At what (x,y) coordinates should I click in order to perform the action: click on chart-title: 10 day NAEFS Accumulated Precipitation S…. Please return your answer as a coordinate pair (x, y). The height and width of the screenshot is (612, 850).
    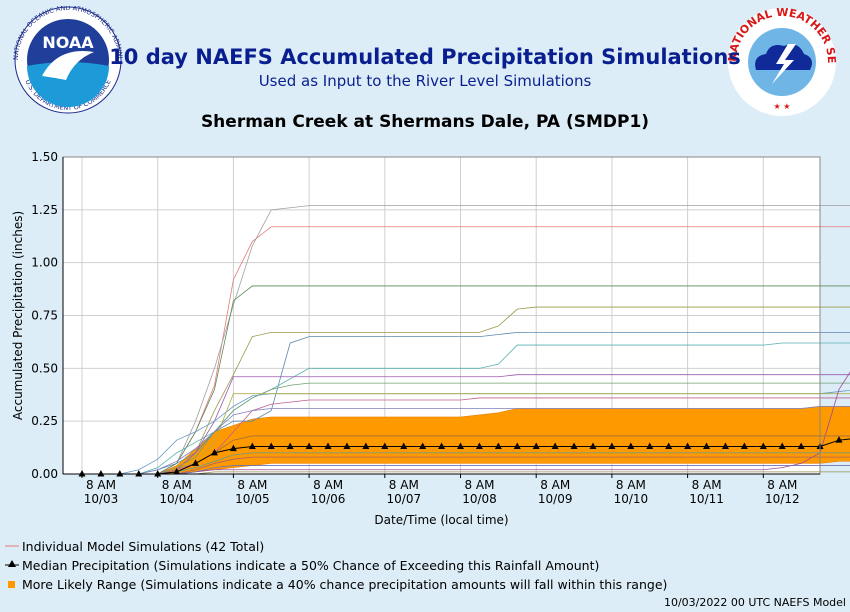
    Looking at the image, I should click on (425, 57).